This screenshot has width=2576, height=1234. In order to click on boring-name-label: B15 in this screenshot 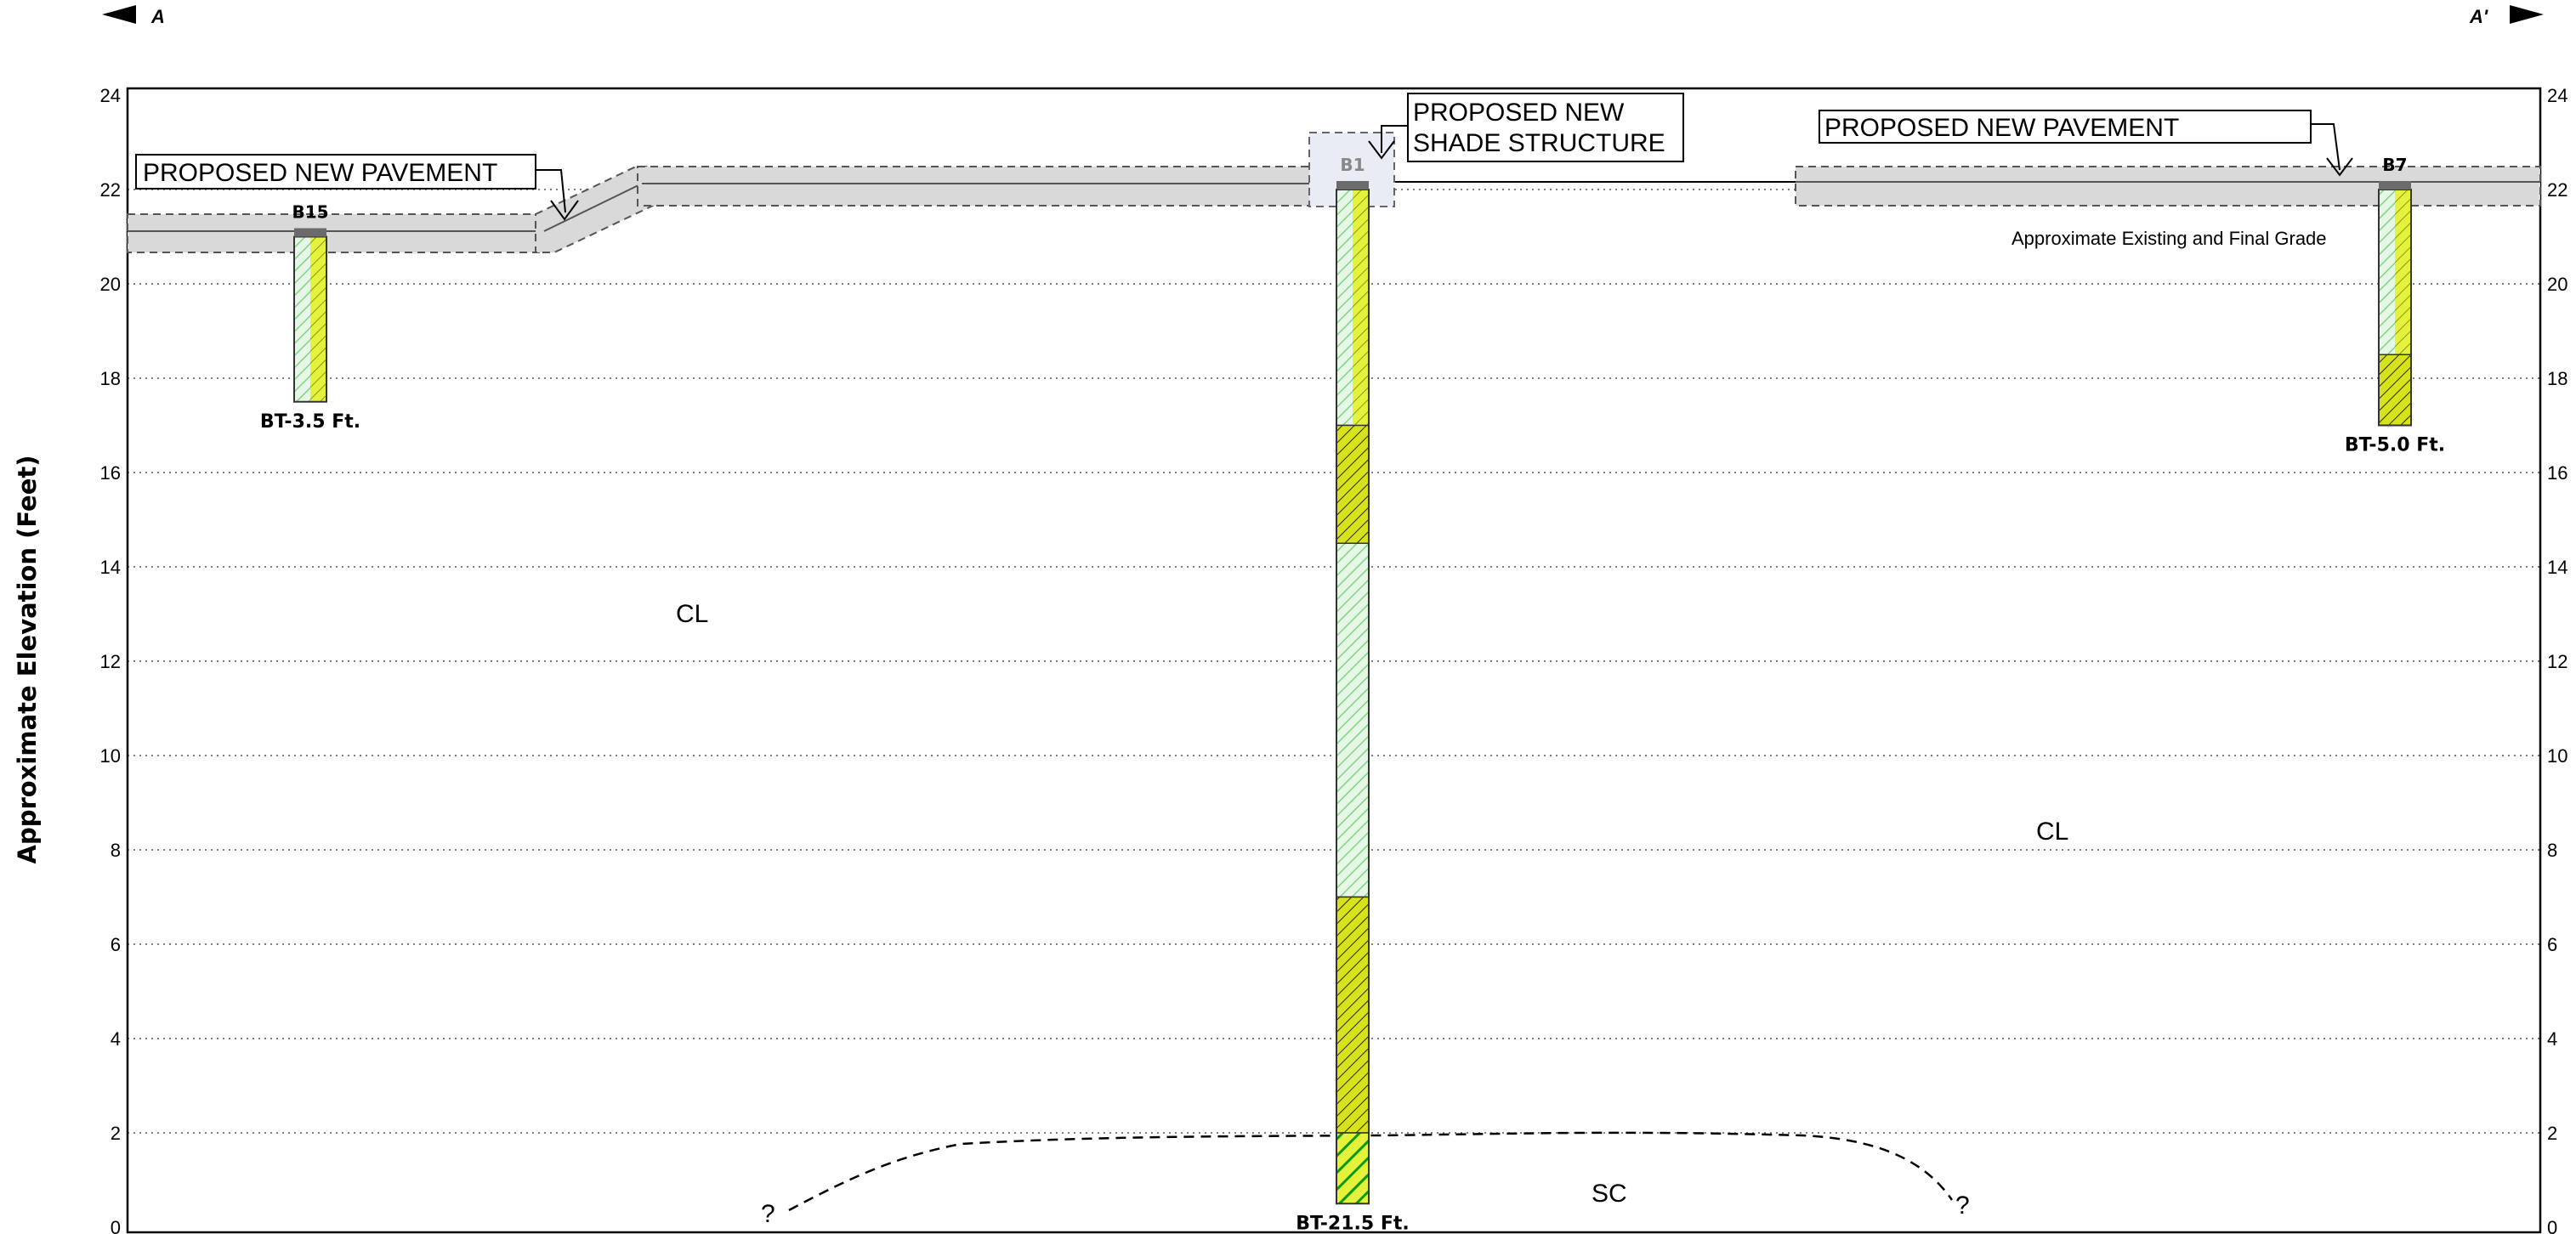, I will do `click(310, 212)`.